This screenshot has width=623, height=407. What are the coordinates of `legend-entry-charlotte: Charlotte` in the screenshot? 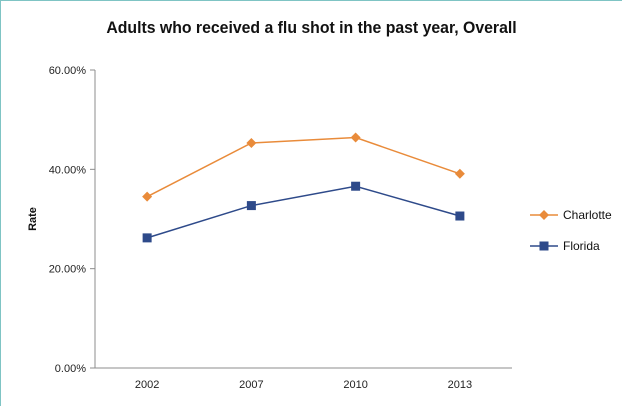 It's located at (571, 215).